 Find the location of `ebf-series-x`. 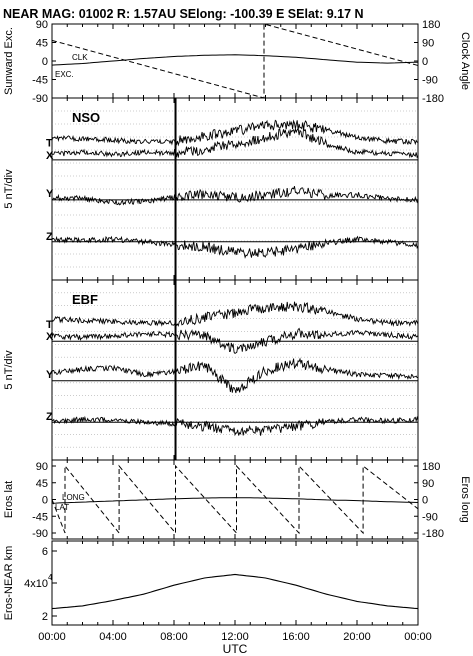

ebf-series-x is located at coordinates (235, 340).